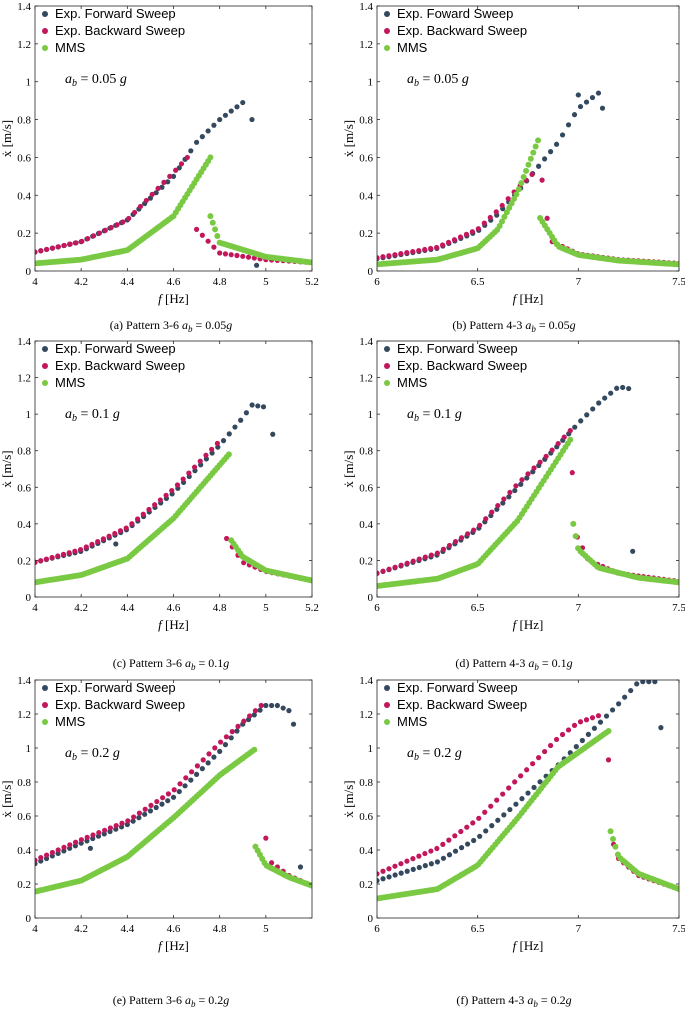  What do you see at coordinates (220, 929) in the screenshot?
I see `x-tick-label: 4.8` at bounding box center [220, 929].